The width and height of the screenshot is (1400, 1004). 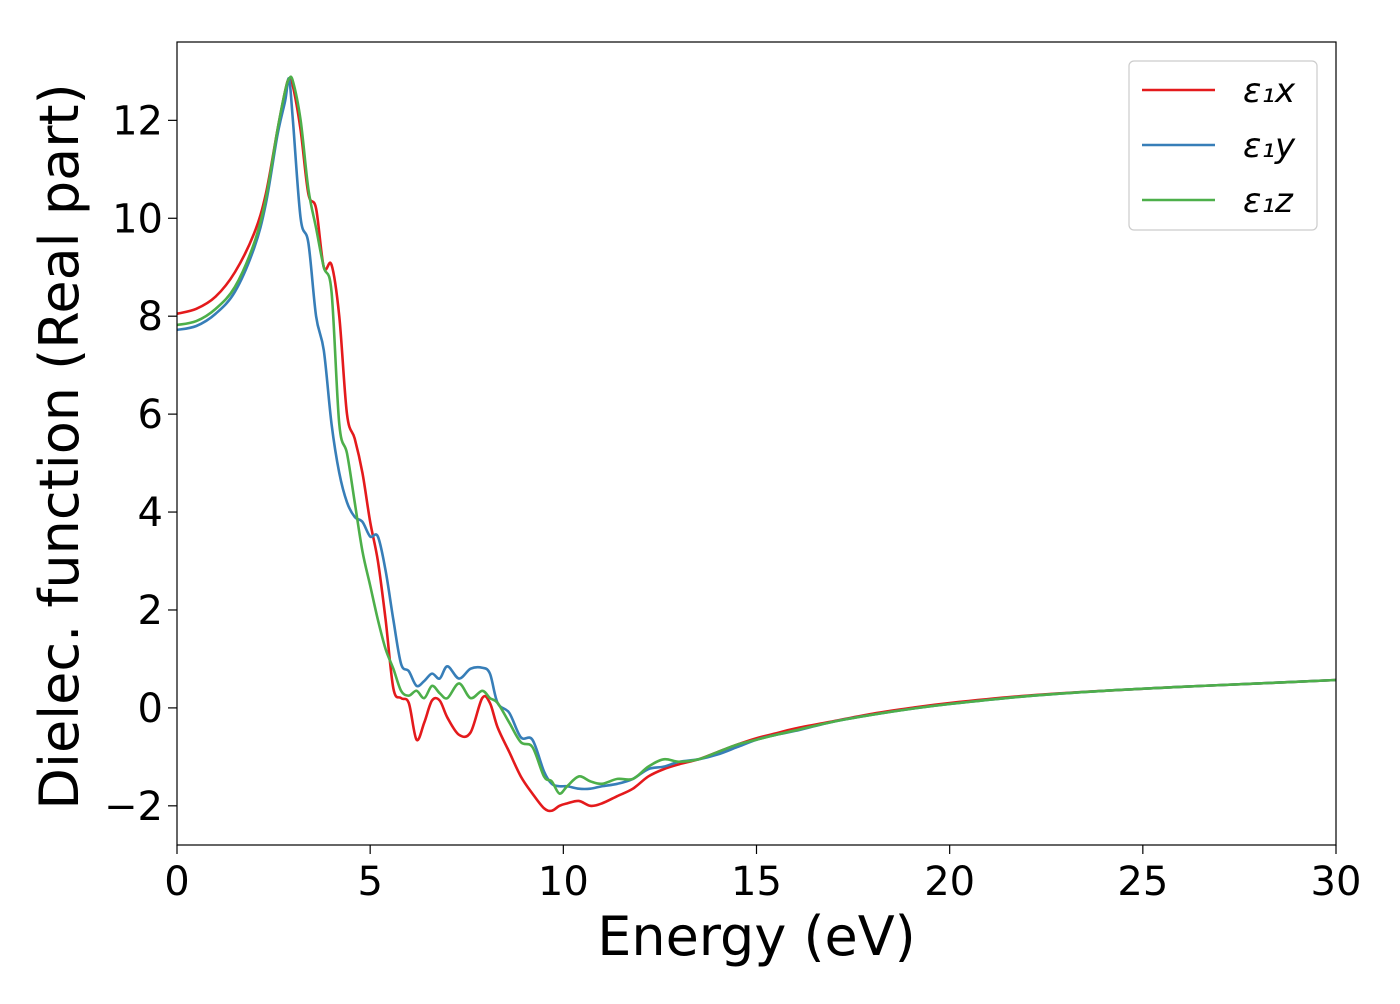 What do you see at coordinates (949, 882) in the screenshot?
I see `x-tick-label: 20` at bounding box center [949, 882].